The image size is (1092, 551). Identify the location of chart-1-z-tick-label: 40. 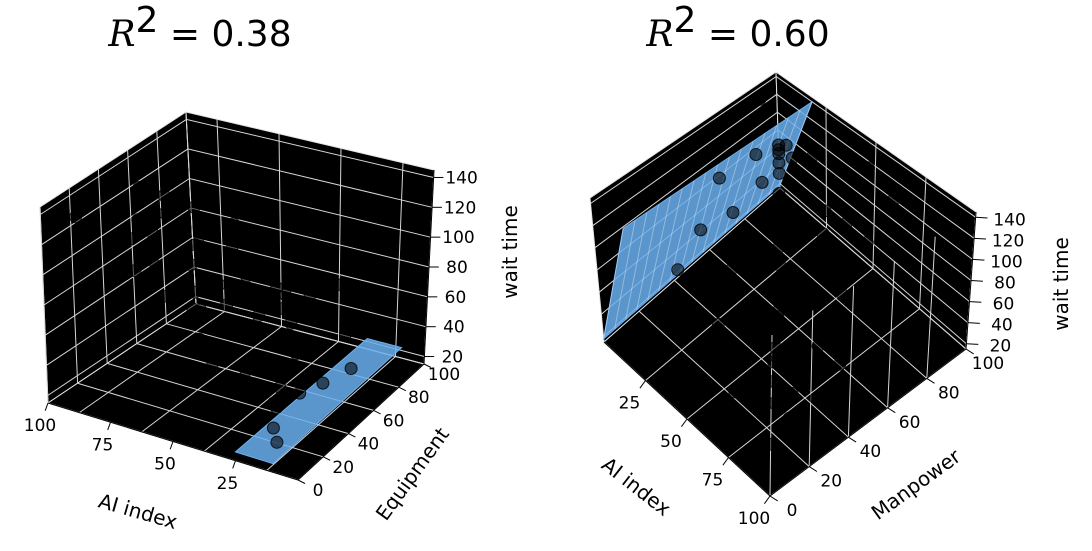
(454, 328).